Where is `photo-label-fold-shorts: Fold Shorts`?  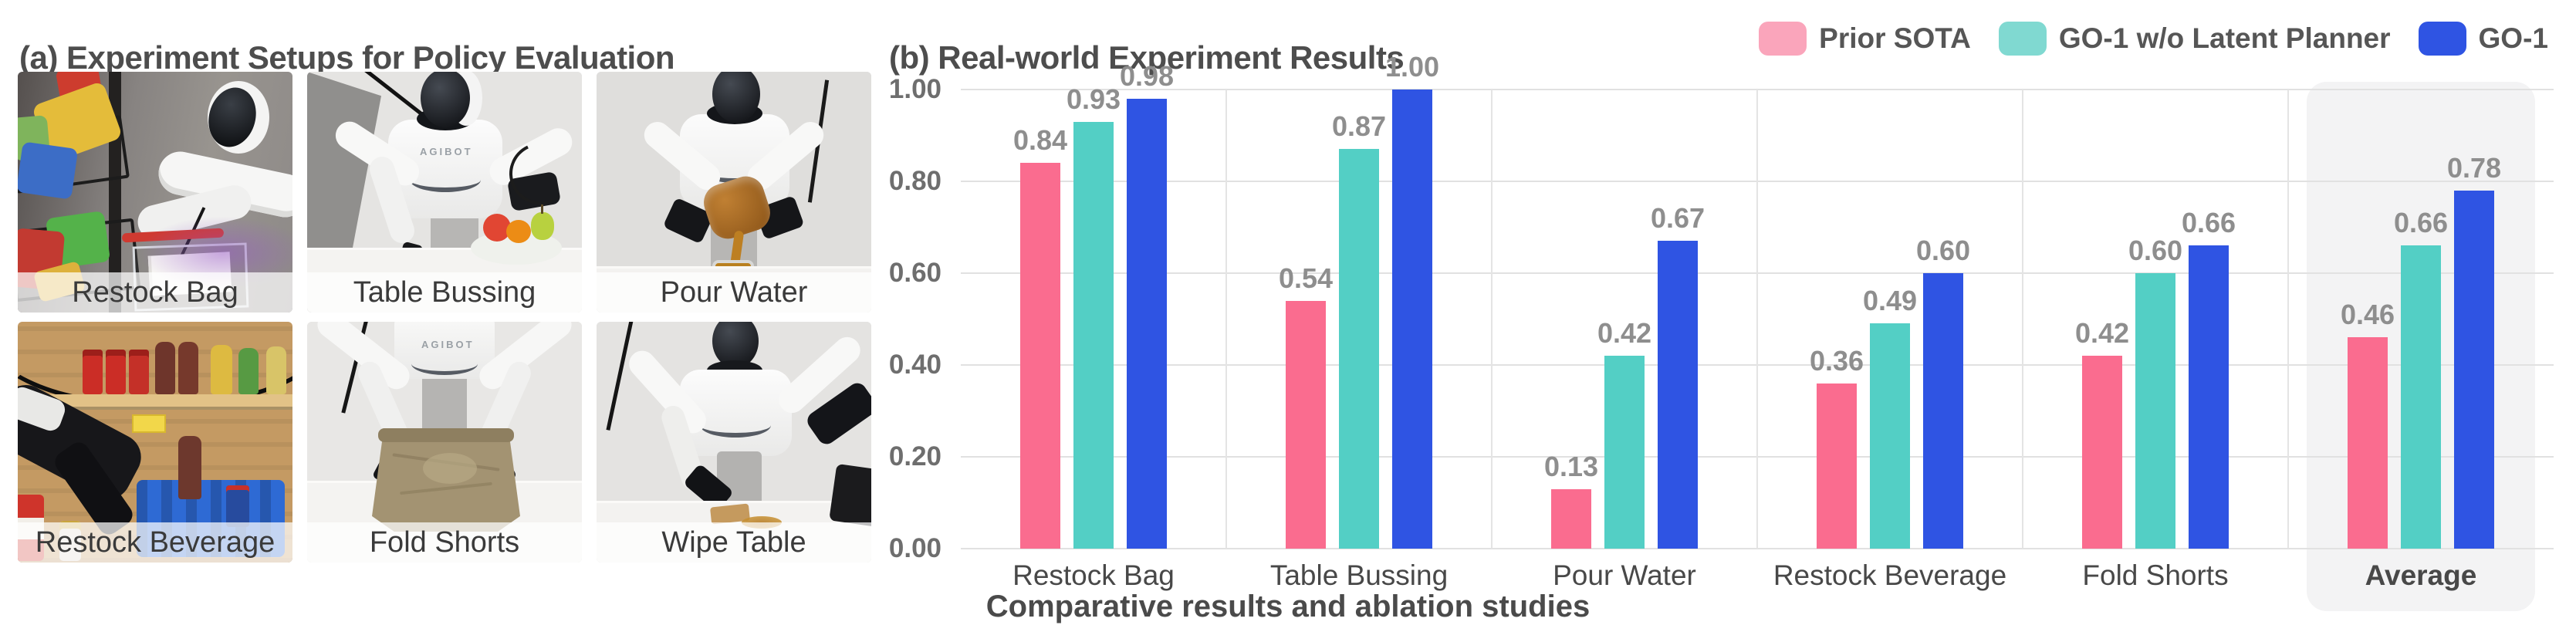 photo-label-fold-shorts: Fold Shorts is located at coordinates (444, 542).